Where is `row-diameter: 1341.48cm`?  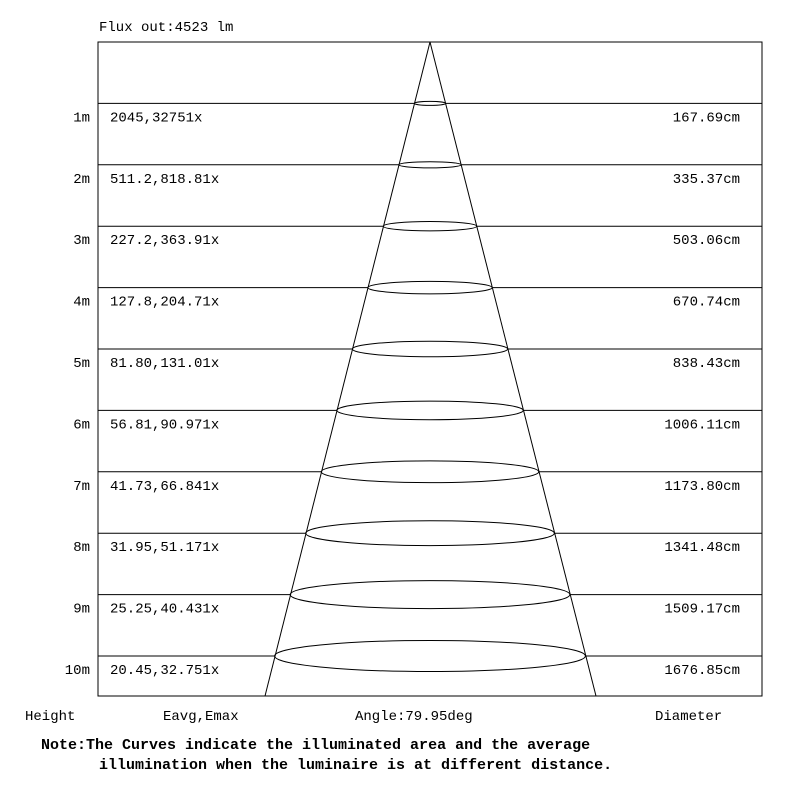
row-diameter: 1341.48cm is located at coordinates (702, 548).